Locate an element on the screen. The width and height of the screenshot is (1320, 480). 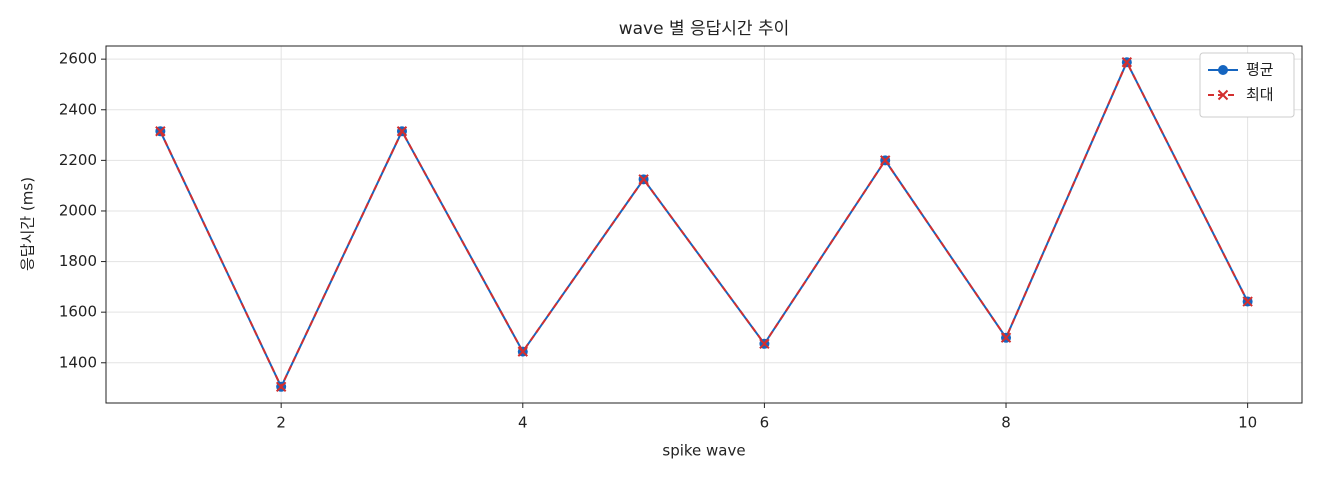
y-tick-label: 1800 is located at coordinates (78, 261).